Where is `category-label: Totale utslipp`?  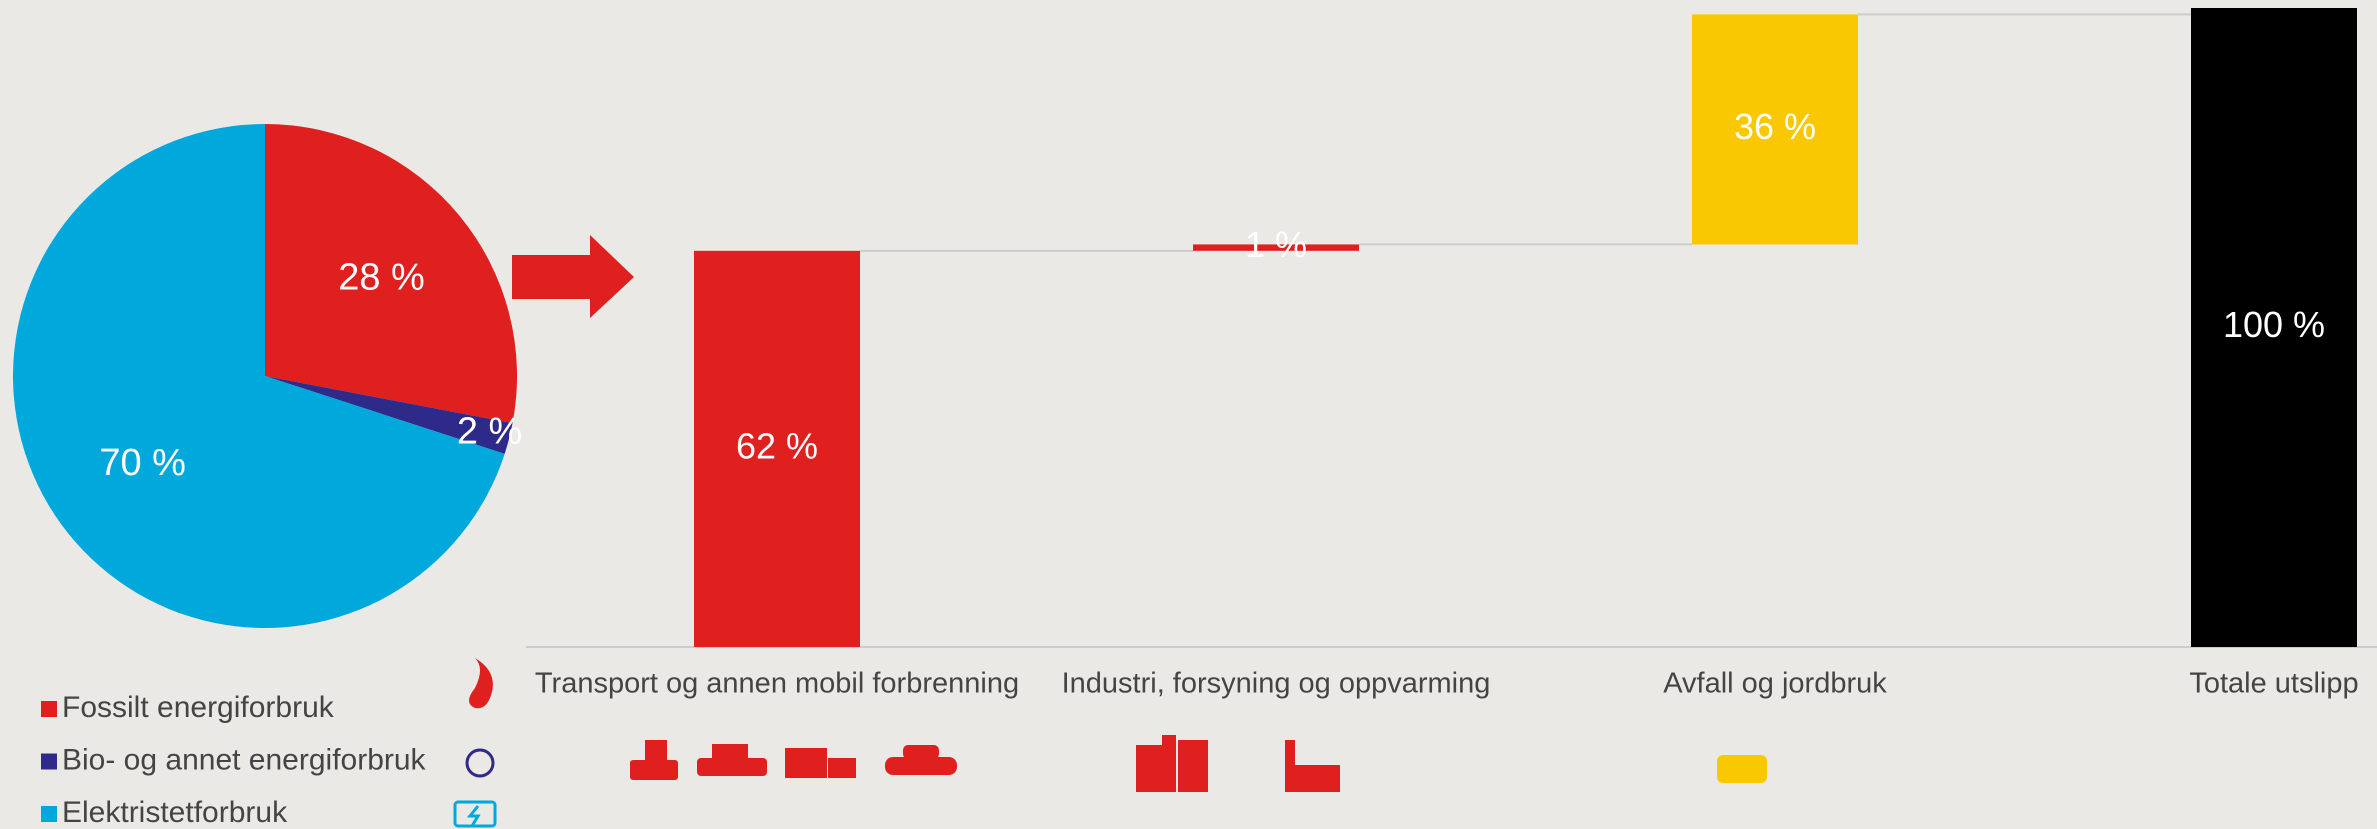 category-label: Totale utslipp is located at coordinates (2273, 684).